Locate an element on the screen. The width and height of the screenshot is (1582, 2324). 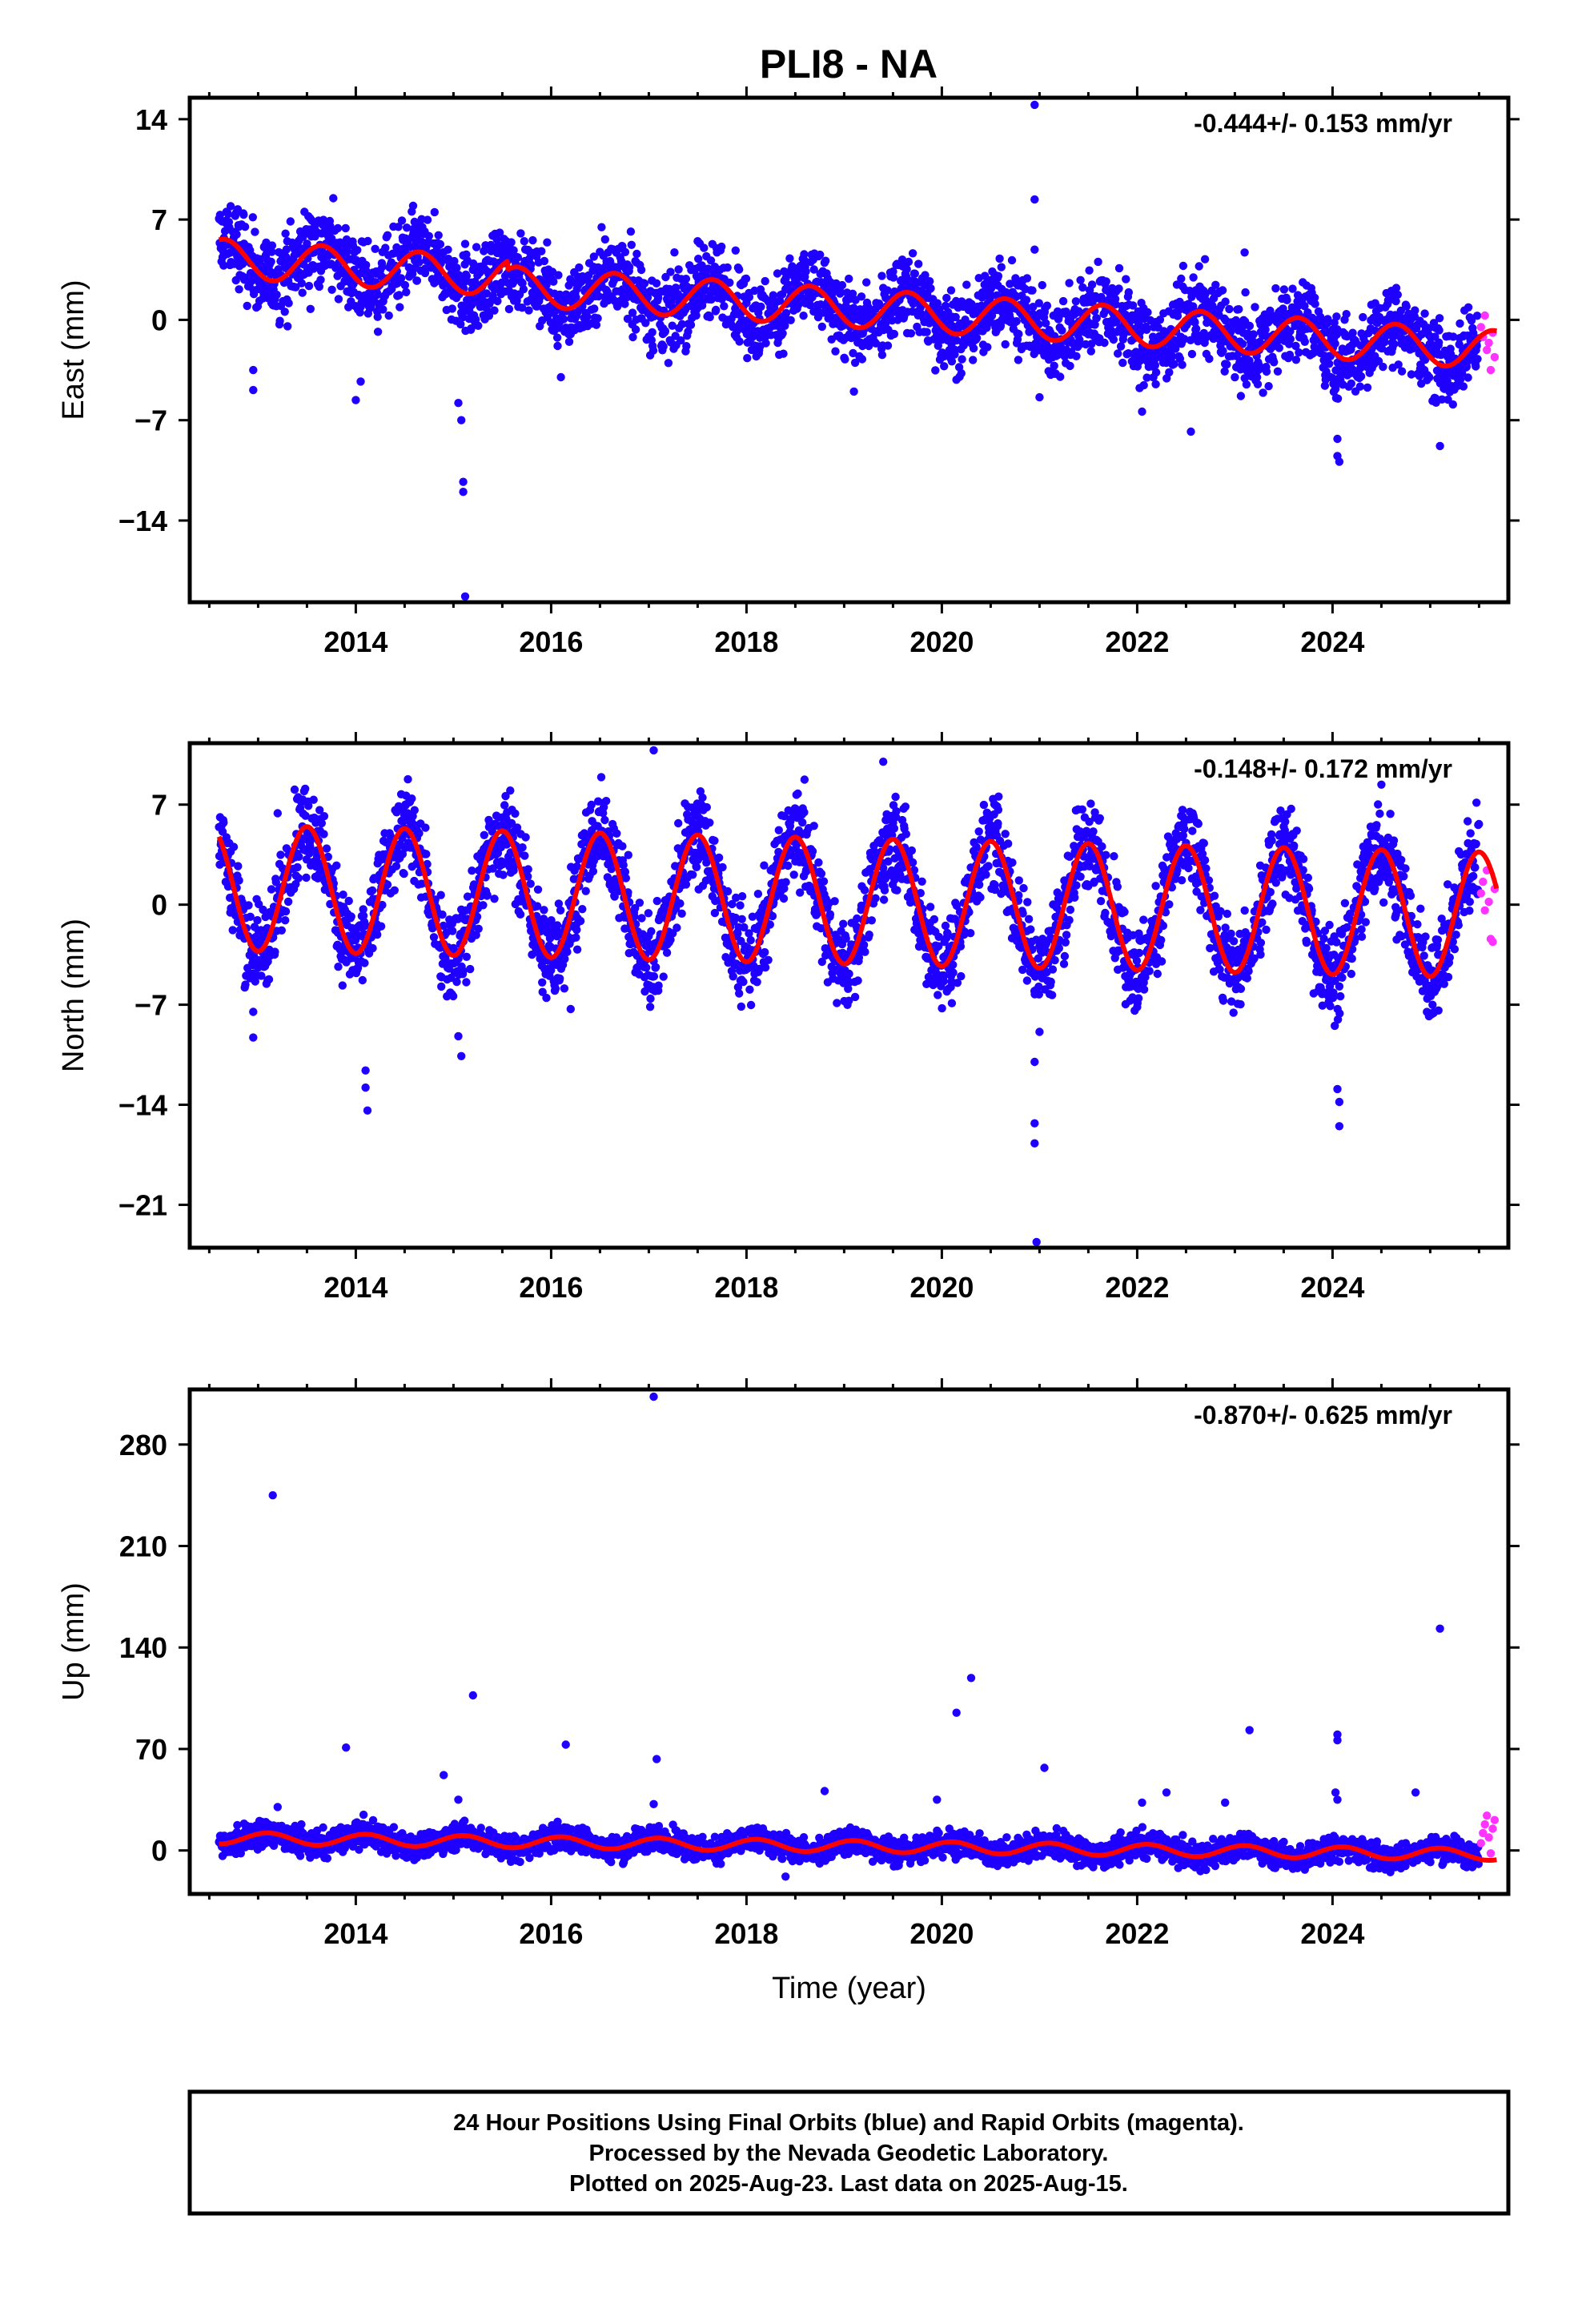
xtick-label: 2016 is located at coordinates (551, 641).